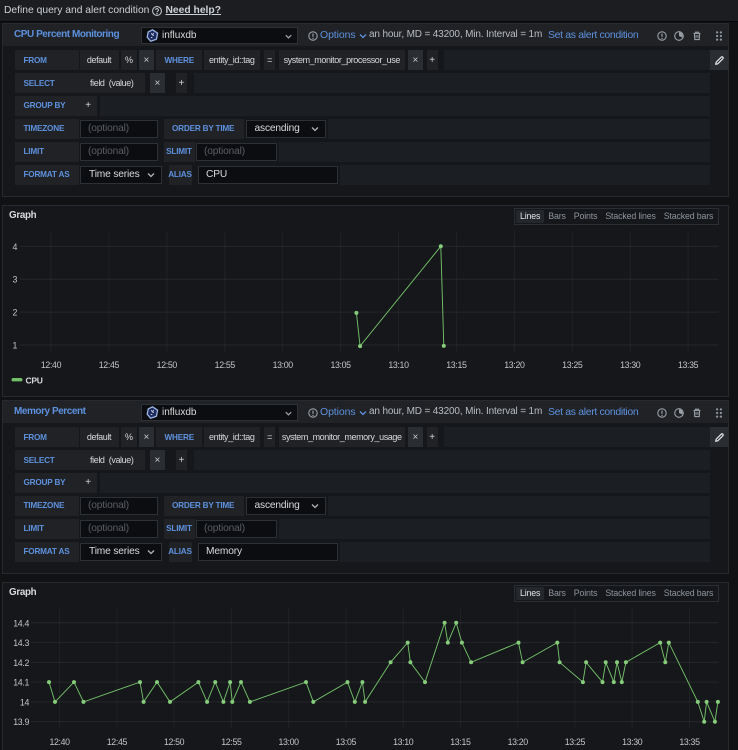 This screenshot has height=750, width=738. I want to click on svg-text: CPU, so click(34, 380).